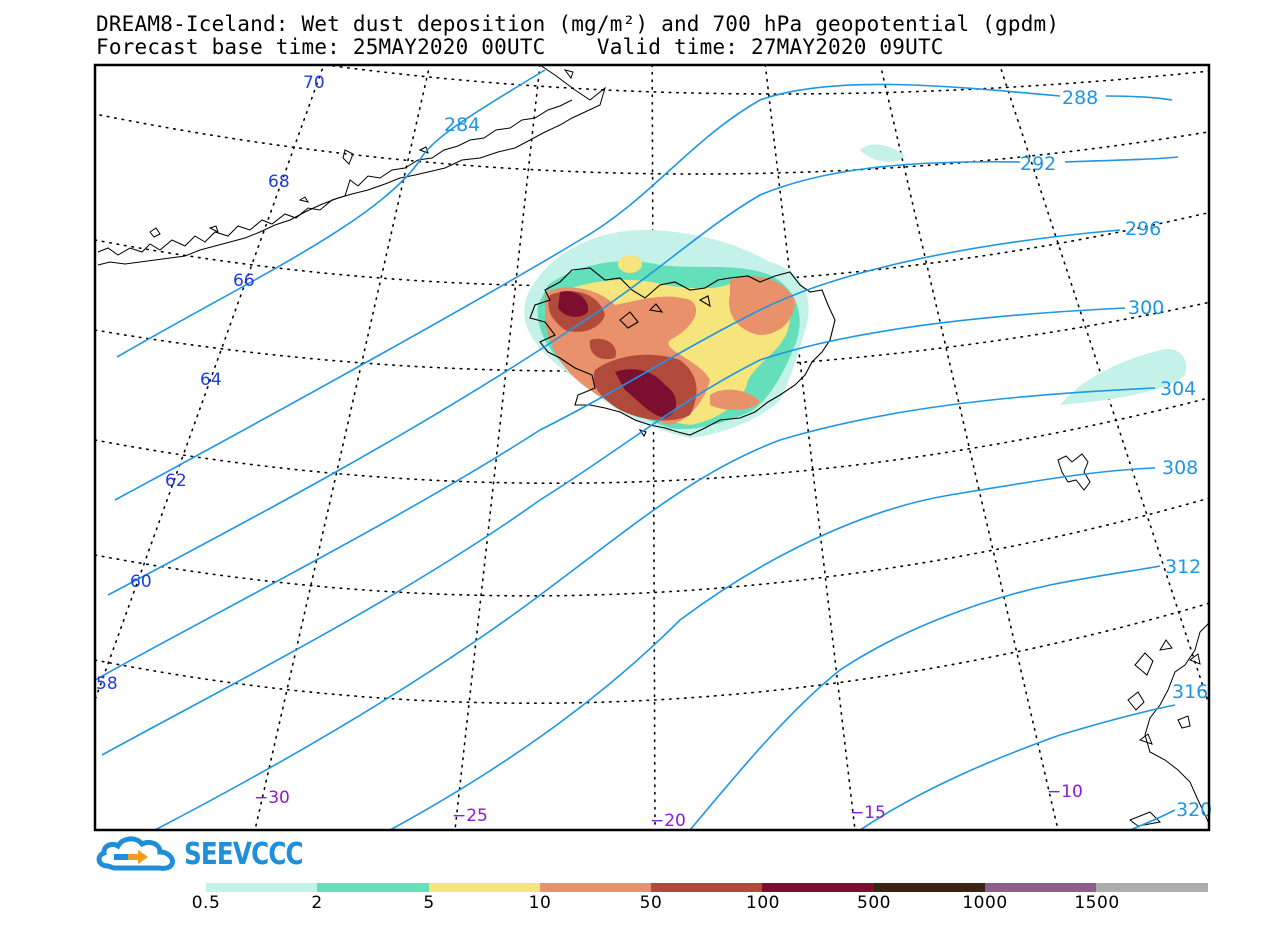  I want to click on contour-label-316: 316, so click(1190, 692).